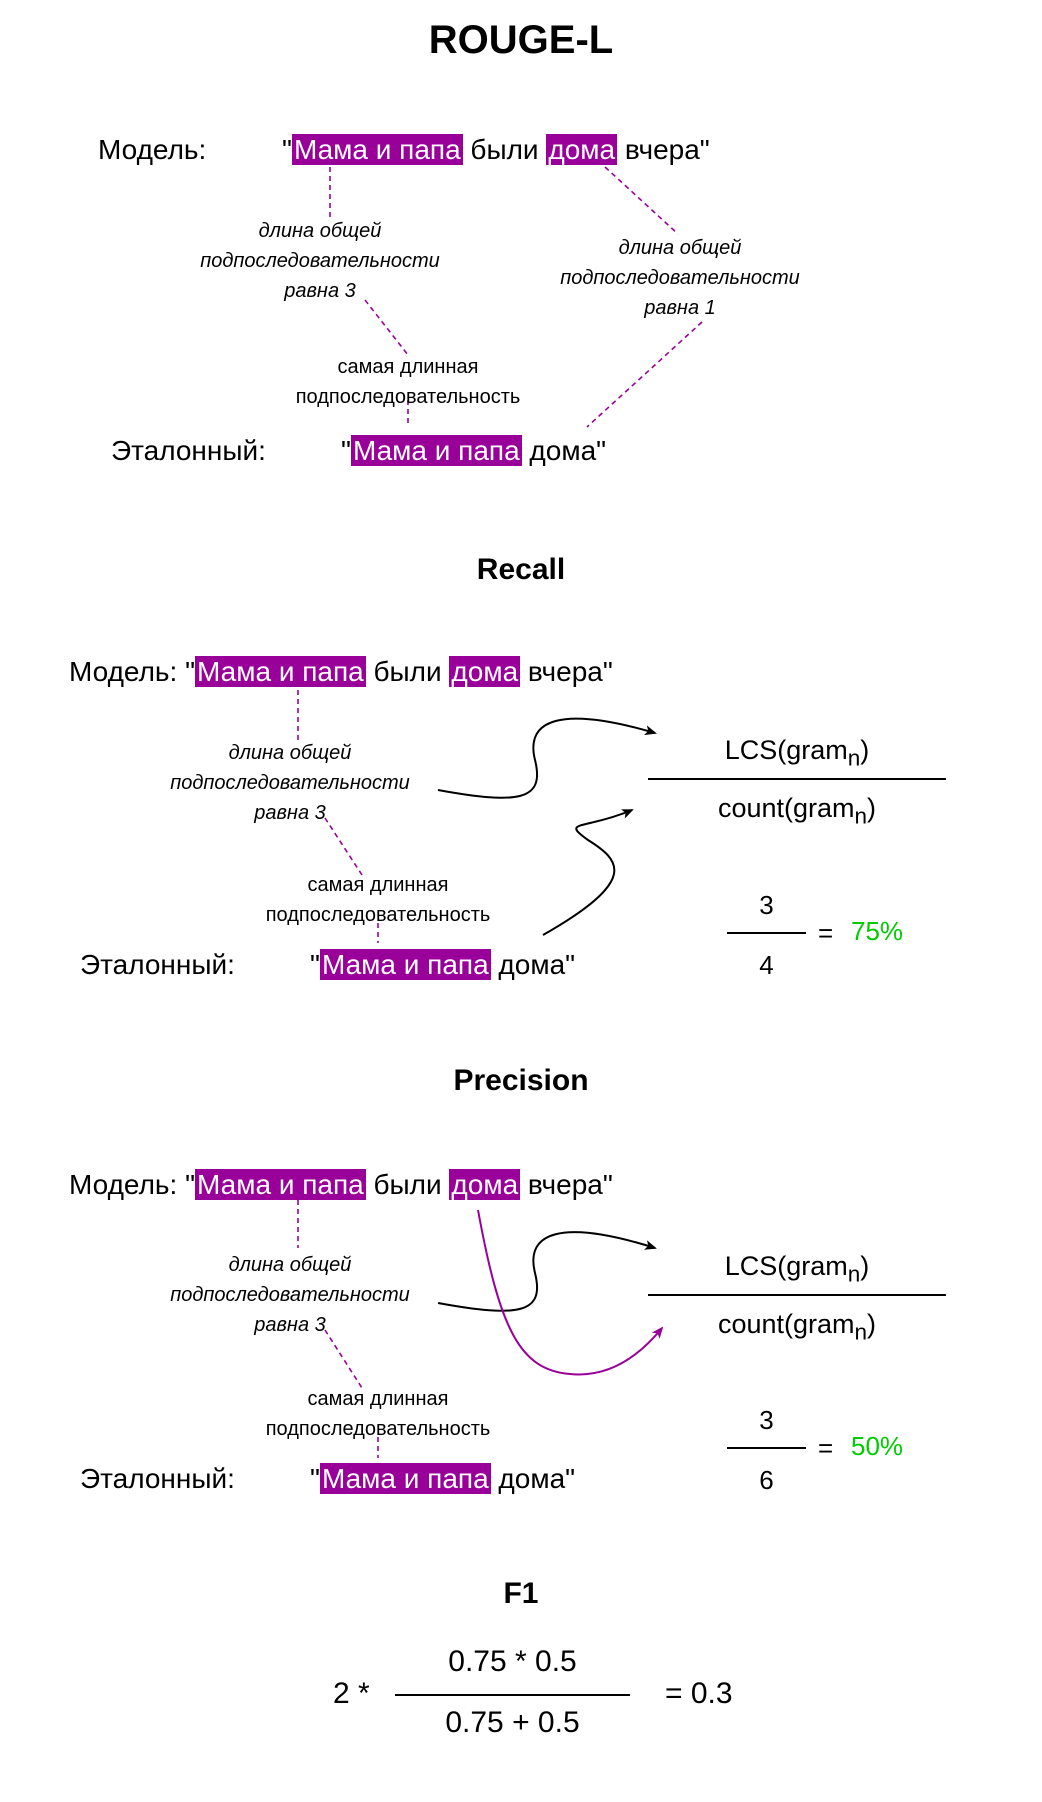 The height and width of the screenshot is (1802, 1042). Describe the element at coordinates (641, 200) in the screenshot. I see `overview-dash-right-top` at that location.